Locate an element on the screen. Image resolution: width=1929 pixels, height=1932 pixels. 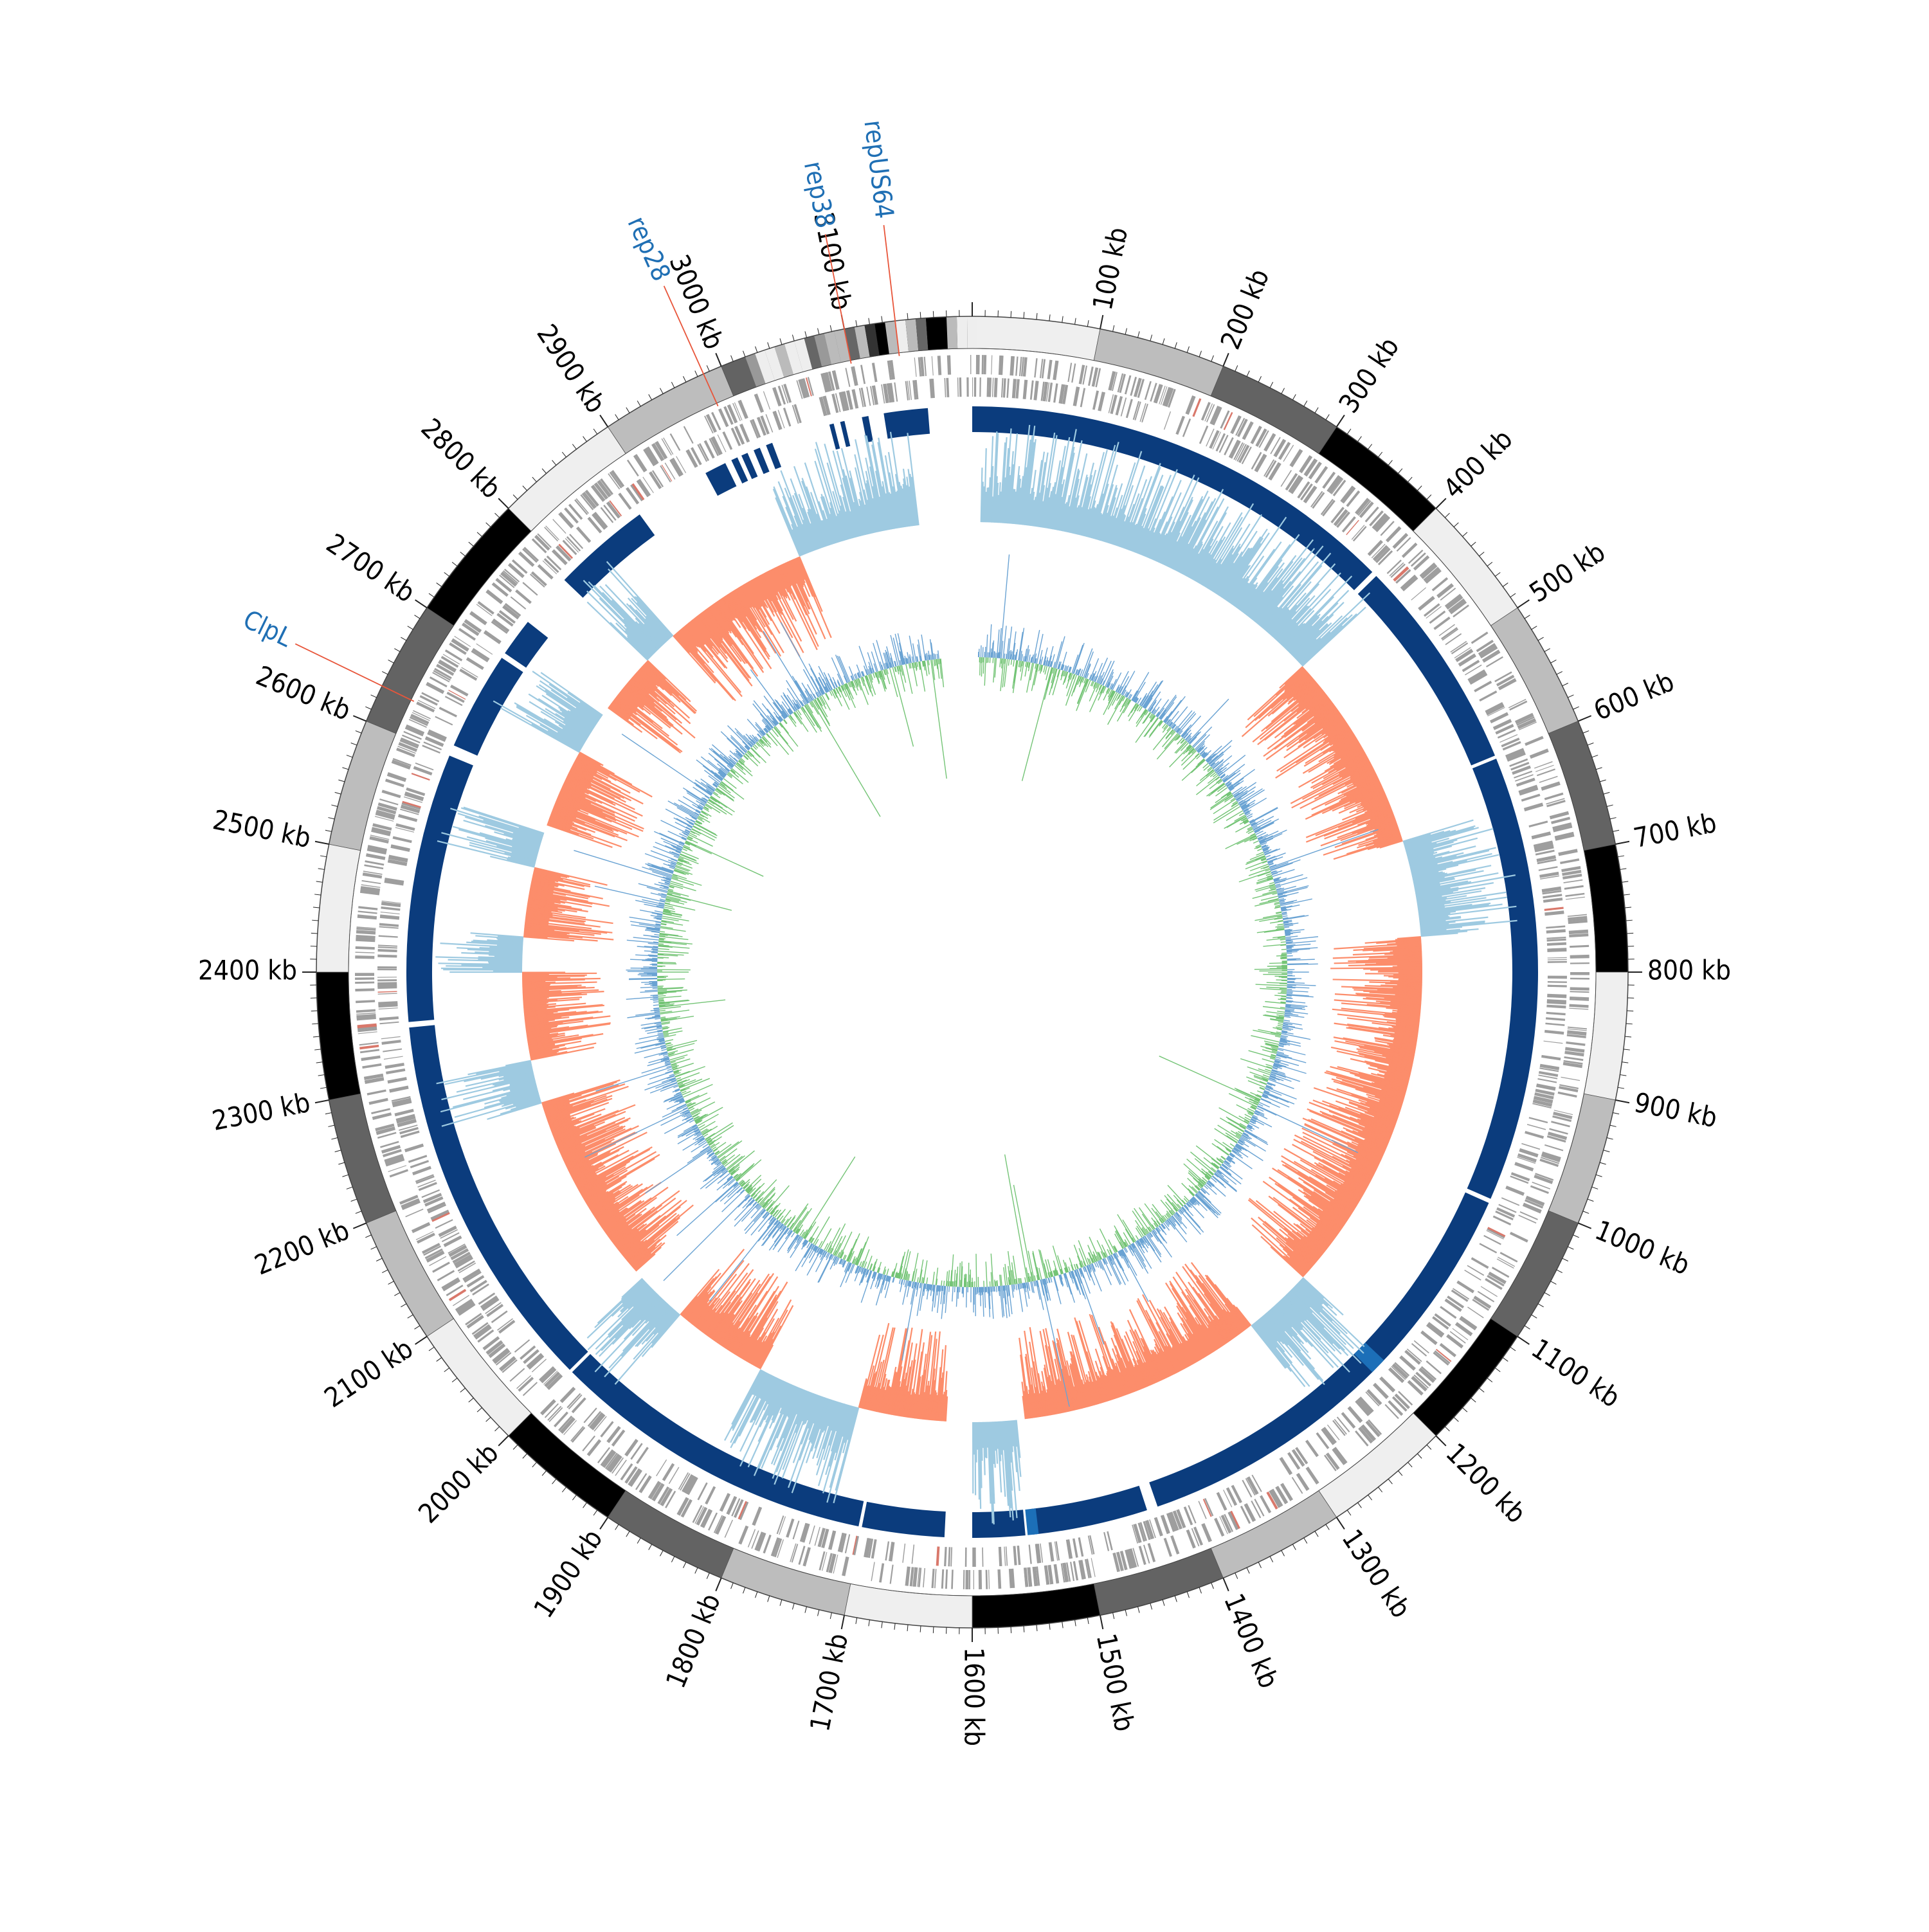
tick-label: 2300 kb is located at coordinates (261, 1112).